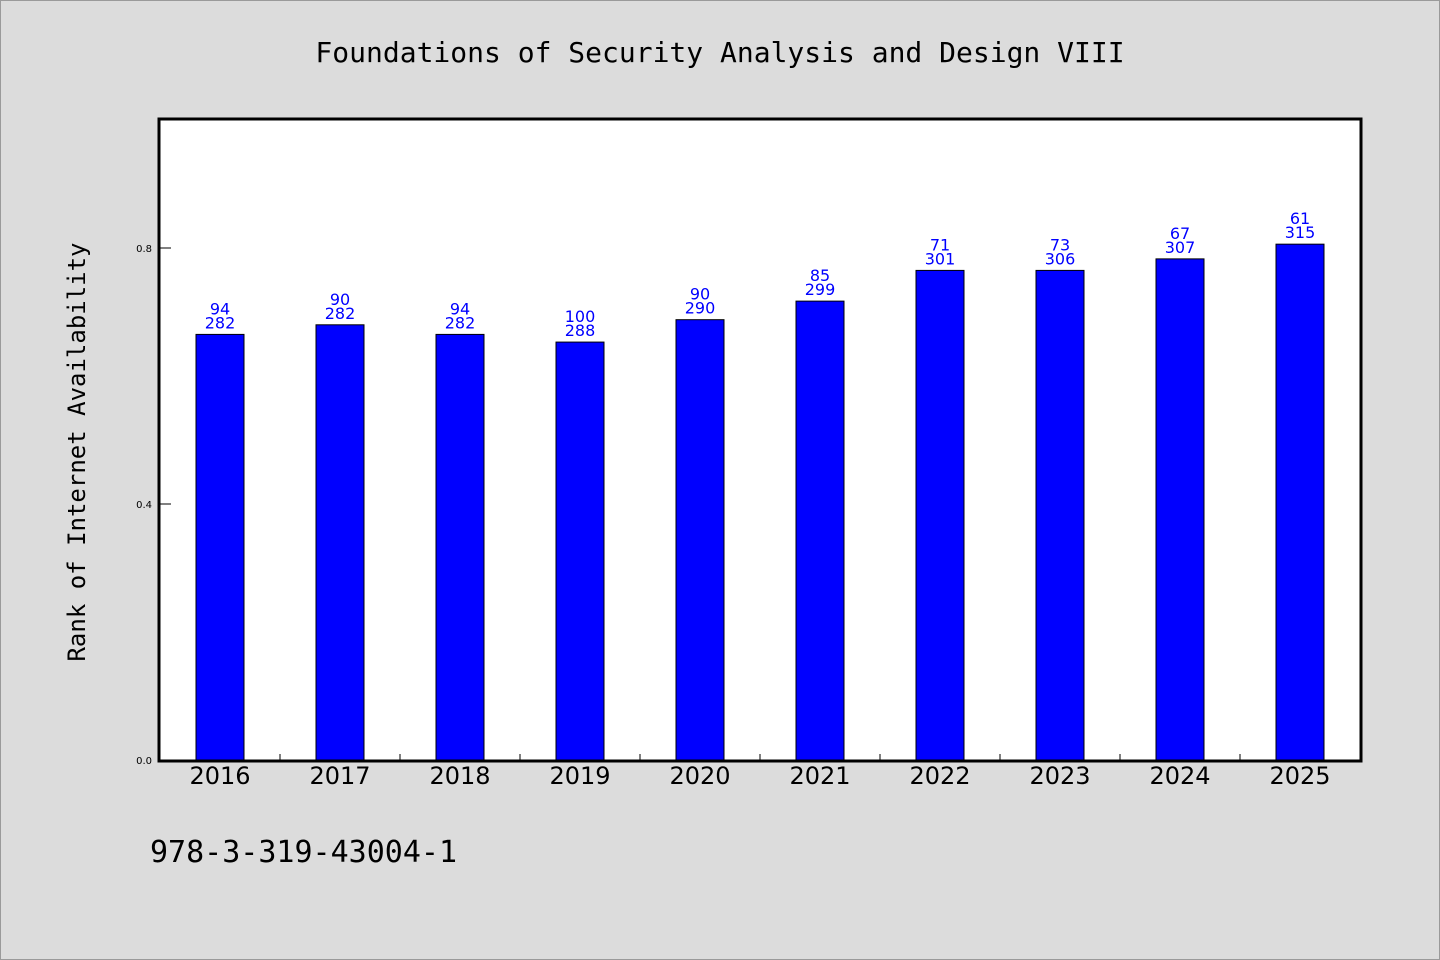 The image size is (1440, 960). I want to click on x-tick-label-2021: 2021, so click(819, 776).